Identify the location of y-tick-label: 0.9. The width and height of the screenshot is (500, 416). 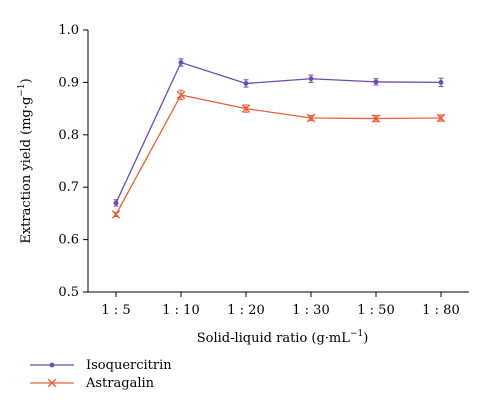
(68, 82).